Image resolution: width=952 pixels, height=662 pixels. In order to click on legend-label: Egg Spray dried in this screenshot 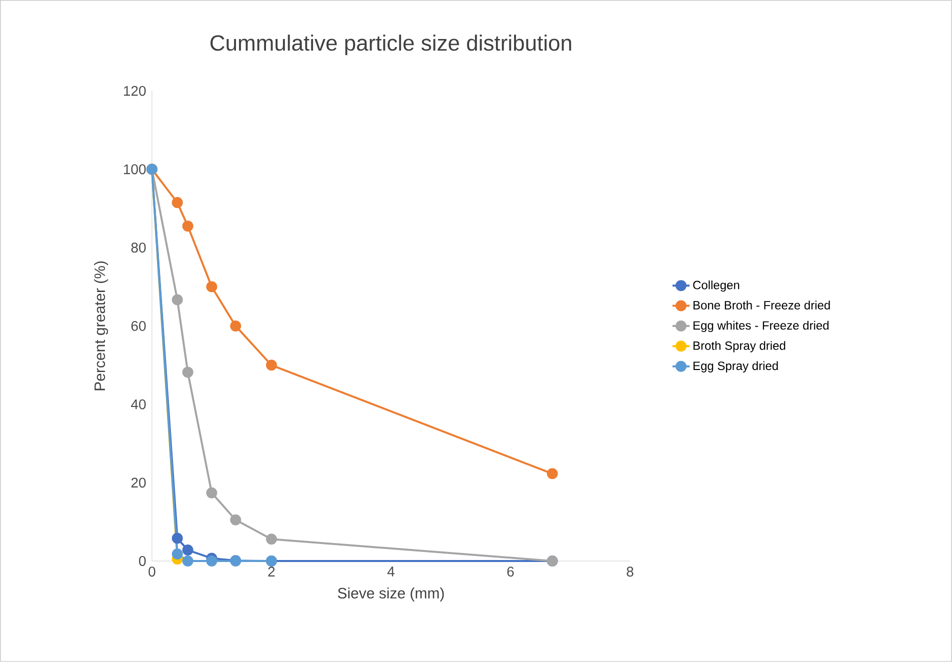, I will do `click(736, 366)`.